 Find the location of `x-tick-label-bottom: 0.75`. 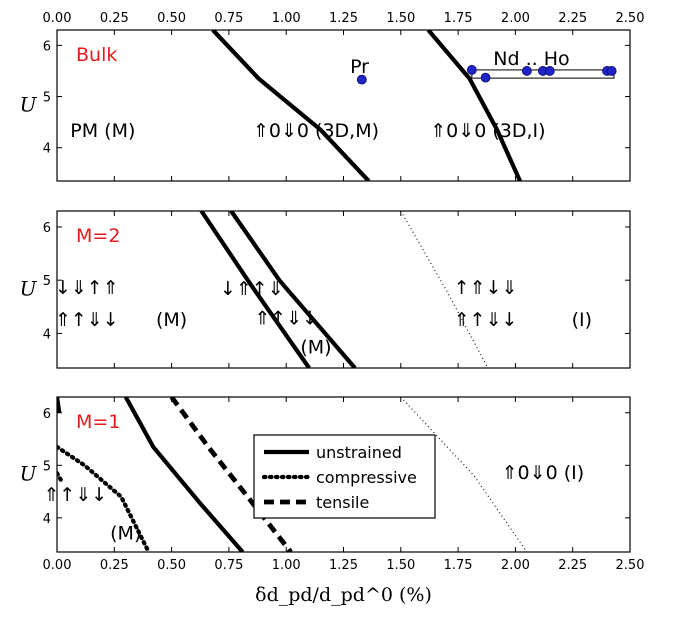

x-tick-label-bottom: 0.75 is located at coordinates (228, 565).